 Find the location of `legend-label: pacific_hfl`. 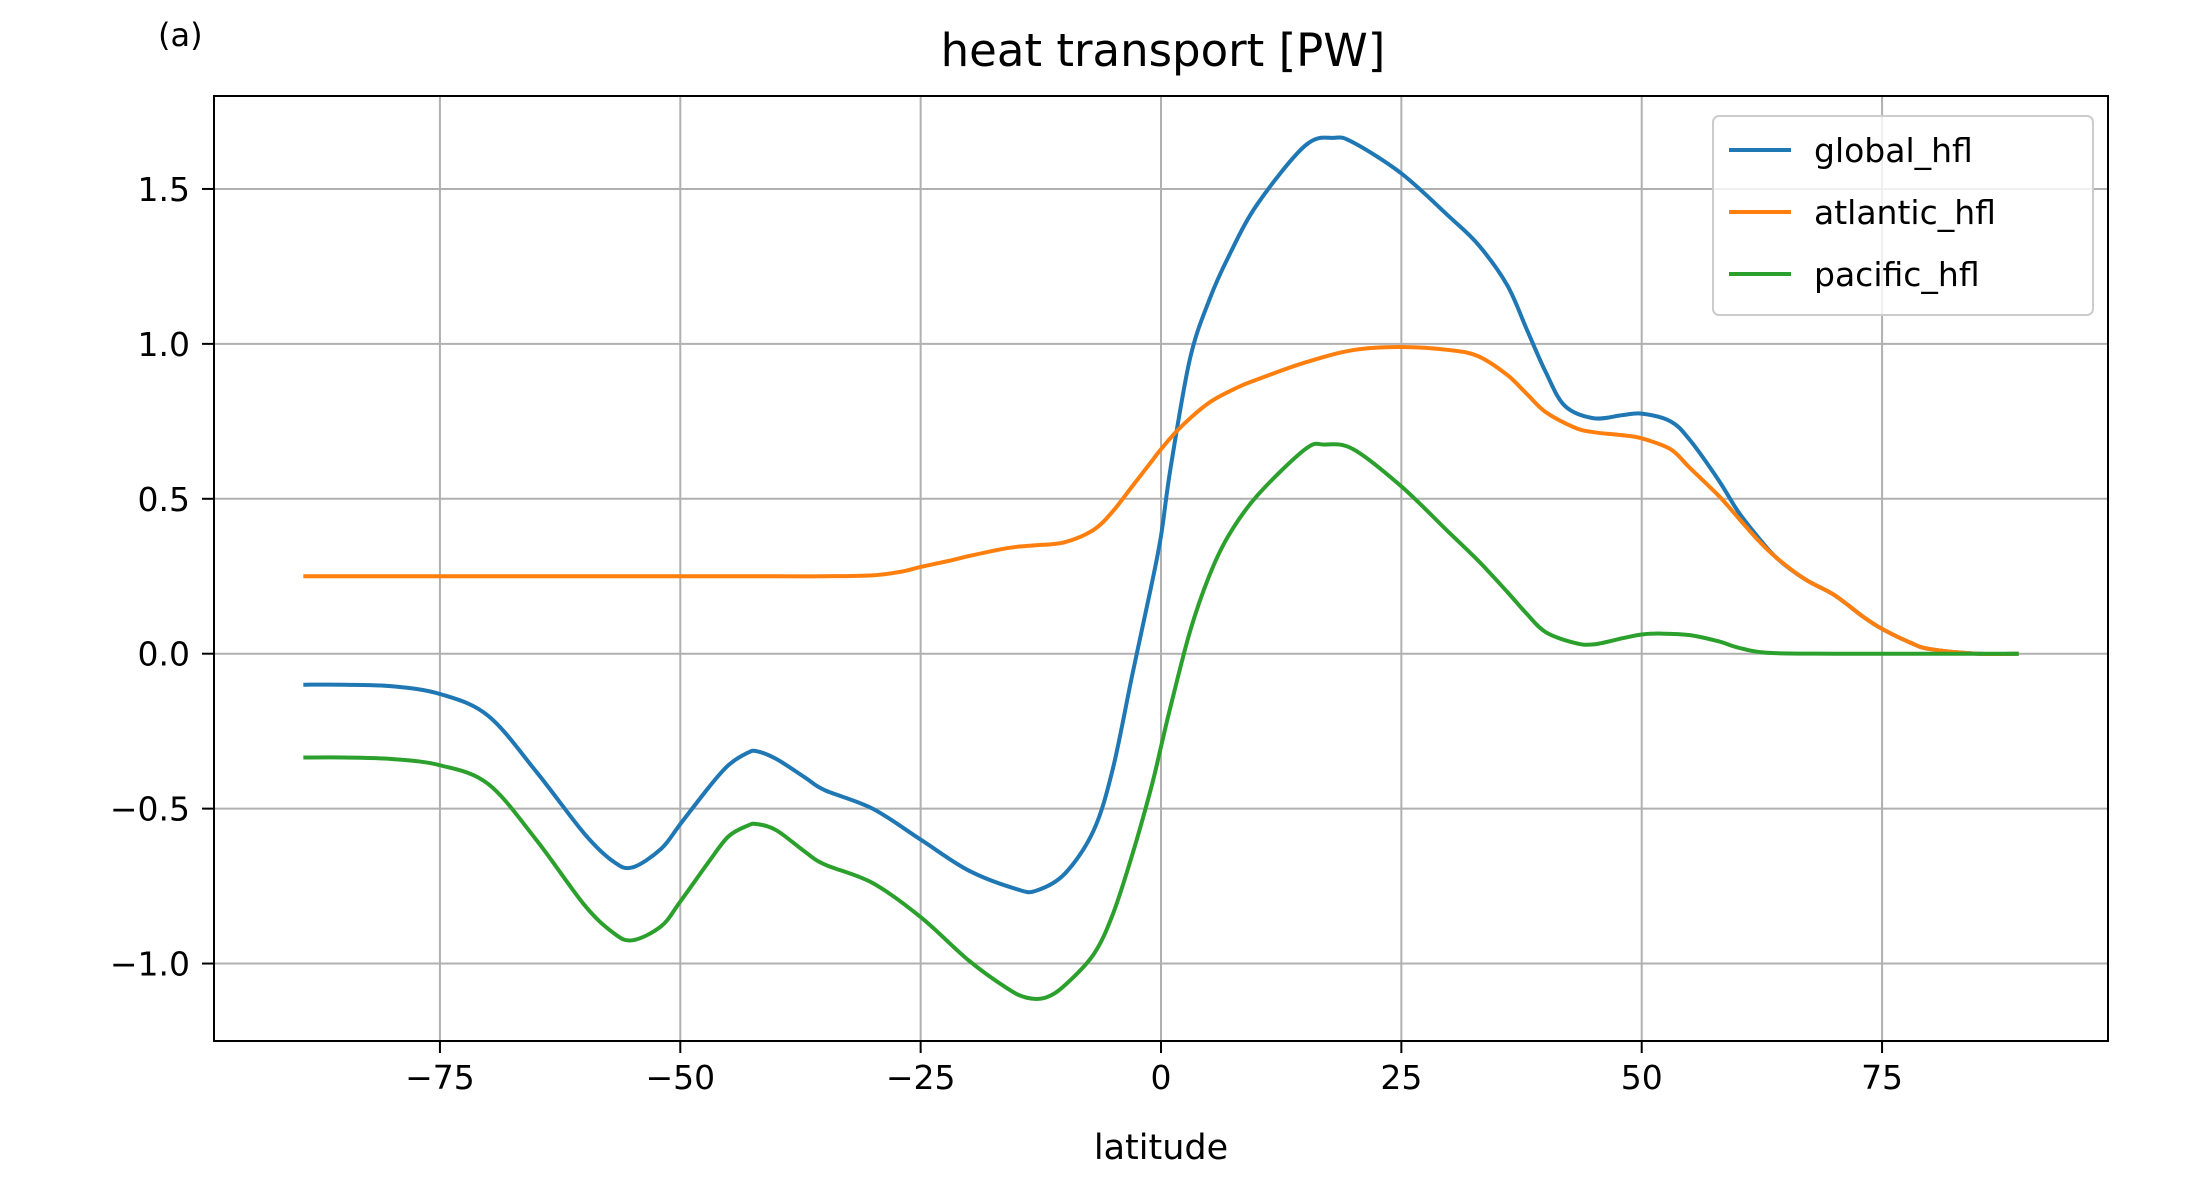

legend-label: pacific_hfl is located at coordinates (1897, 274).